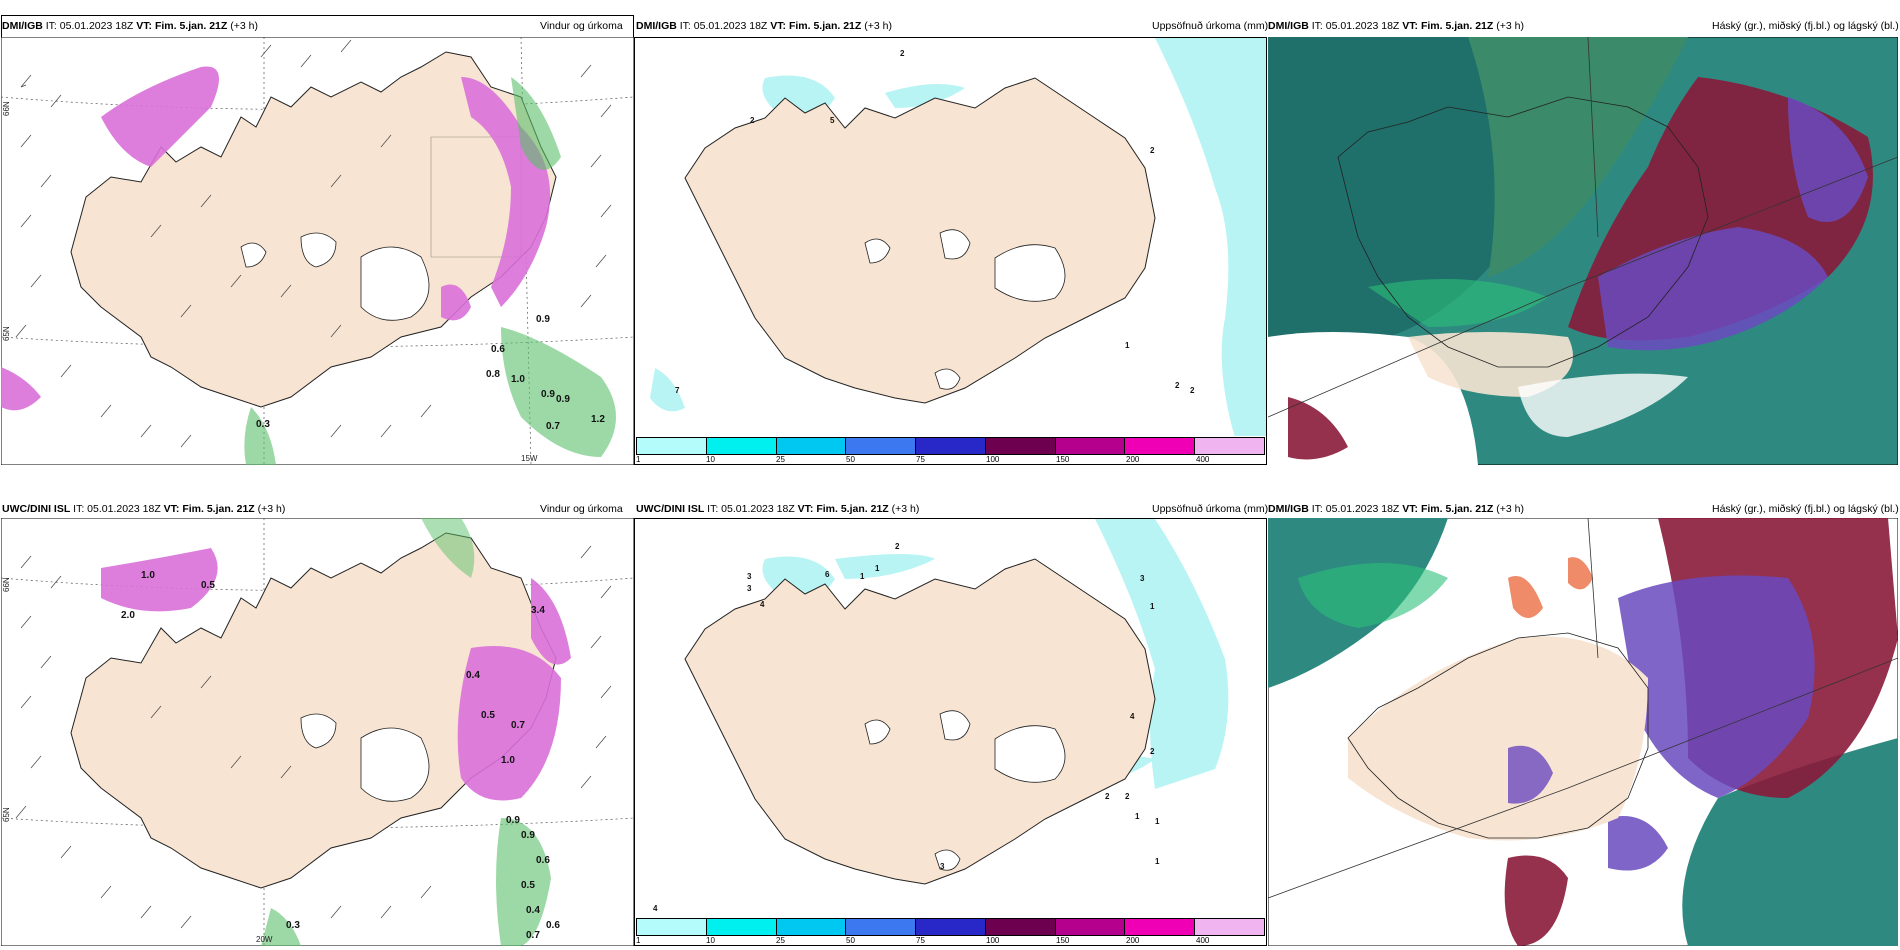  I want to click on panel-title: Vindur og úrkoma, so click(581, 26).